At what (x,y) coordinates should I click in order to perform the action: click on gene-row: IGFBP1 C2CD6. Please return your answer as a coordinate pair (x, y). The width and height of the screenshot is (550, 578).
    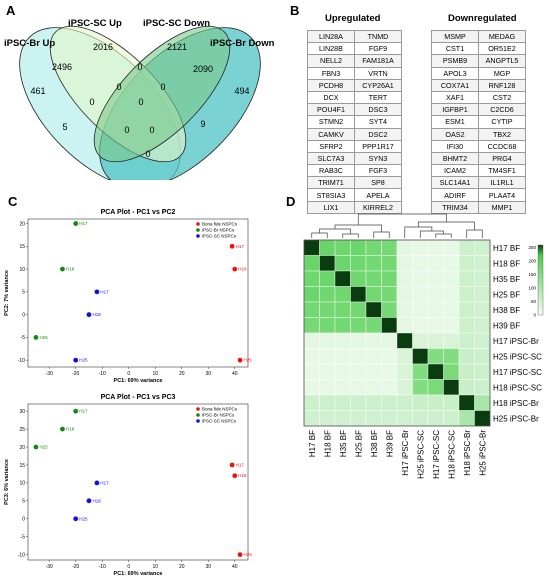
    Looking at the image, I should click on (478, 110).